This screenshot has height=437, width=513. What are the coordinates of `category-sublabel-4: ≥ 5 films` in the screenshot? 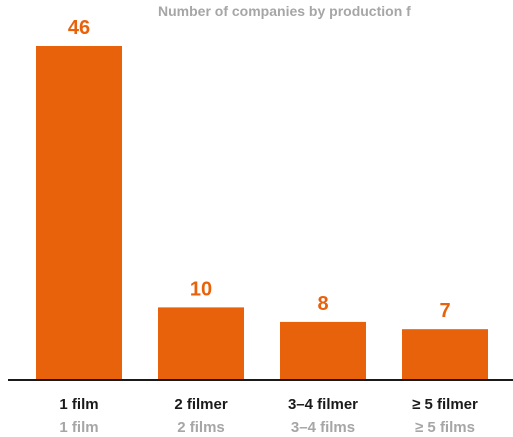 It's located at (445, 427).